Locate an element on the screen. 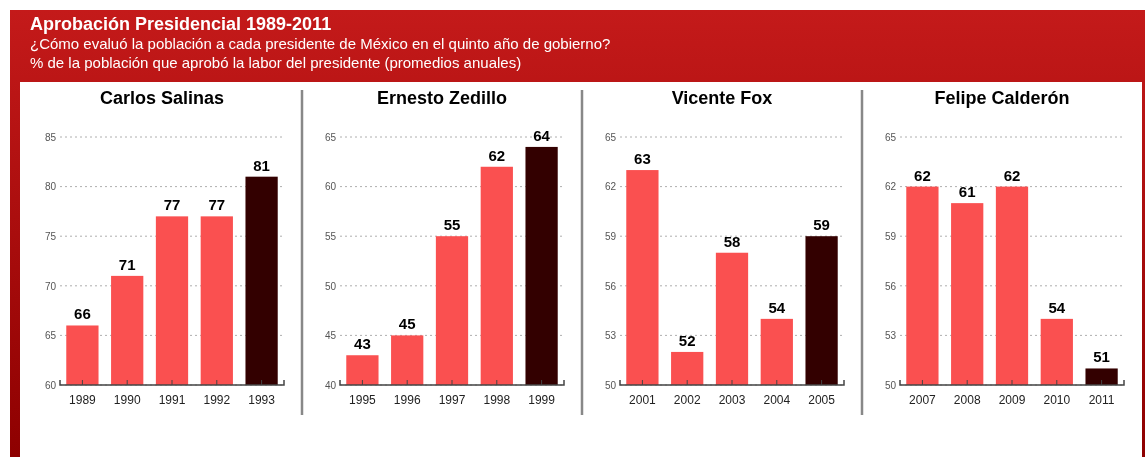 Image resolution: width=1147 pixels, height=457 pixels. data-label: 66 is located at coordinates (82, 314).